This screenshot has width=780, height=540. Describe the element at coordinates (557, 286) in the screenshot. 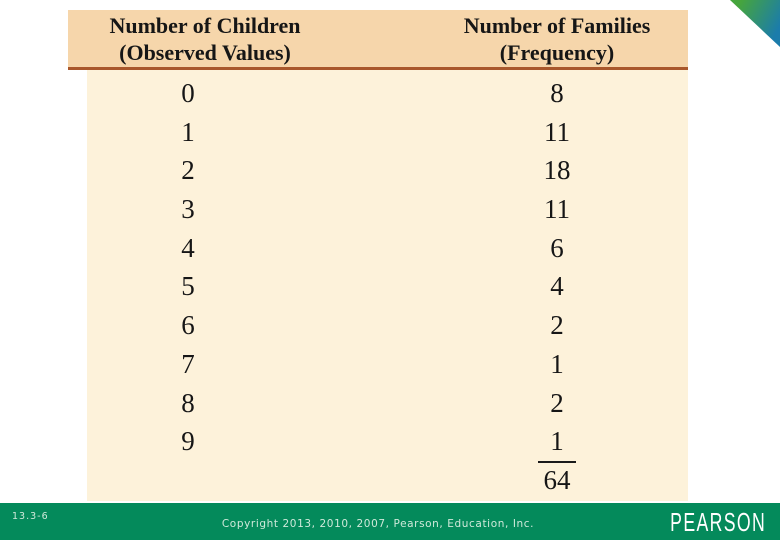

I see `frequency-cell: 4` at that location.